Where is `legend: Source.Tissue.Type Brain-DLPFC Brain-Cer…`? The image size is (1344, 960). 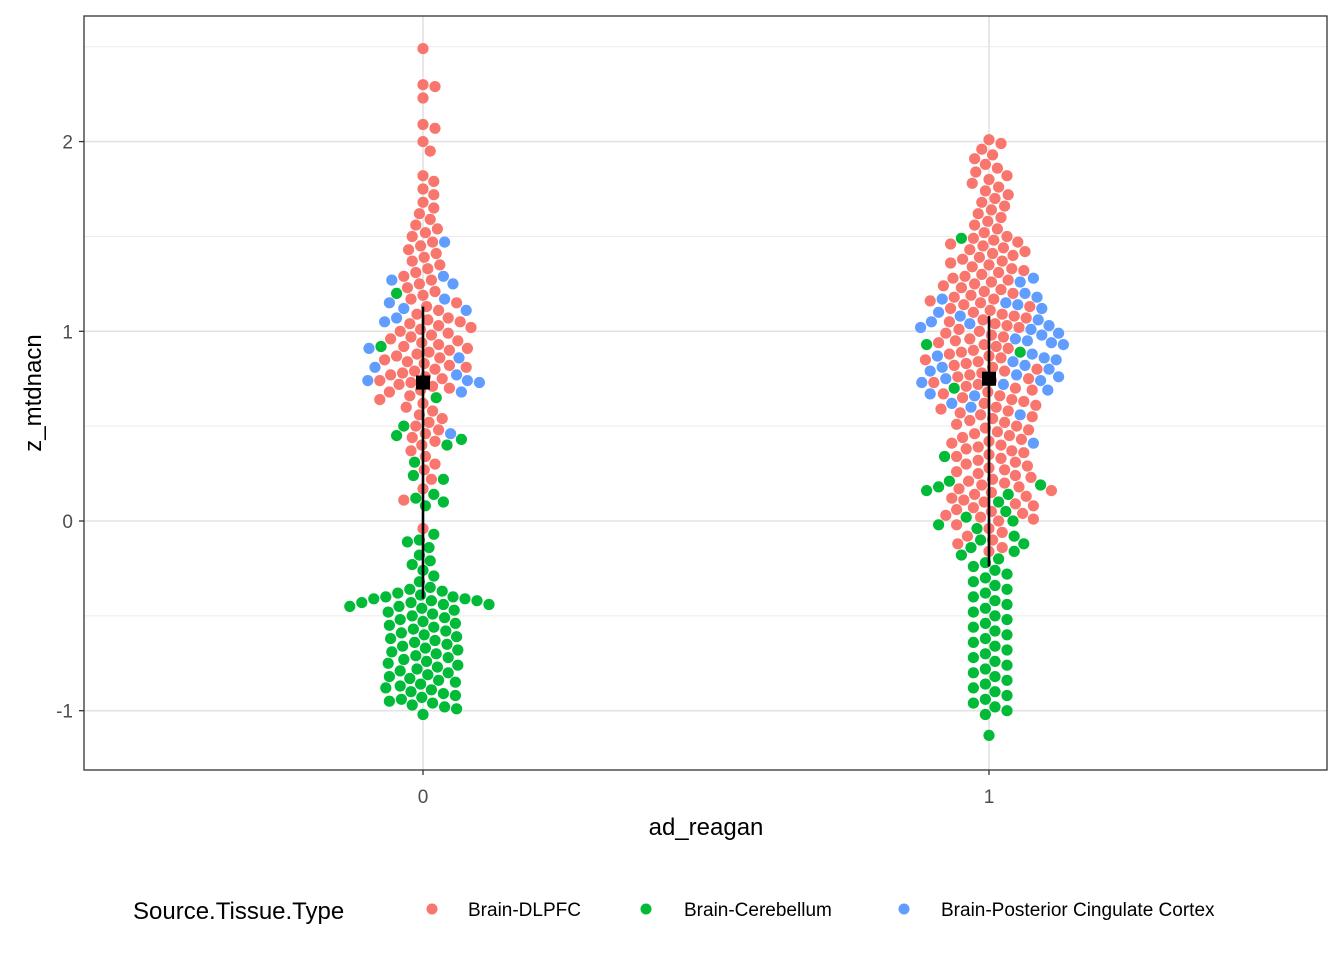 legend: Source.Tissue.Type Brain-DLPFC Brain-Cer… is located at coordinates (674, 911).